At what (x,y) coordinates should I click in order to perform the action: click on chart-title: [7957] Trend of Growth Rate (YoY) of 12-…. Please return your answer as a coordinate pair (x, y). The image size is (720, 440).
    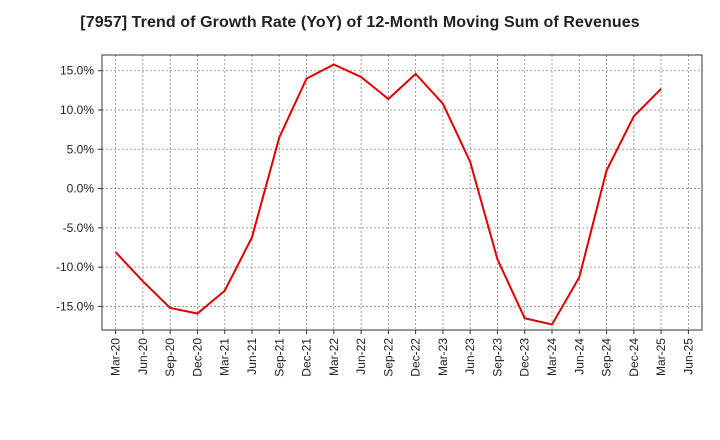
    Looking at the image, I should click on (360, 22).